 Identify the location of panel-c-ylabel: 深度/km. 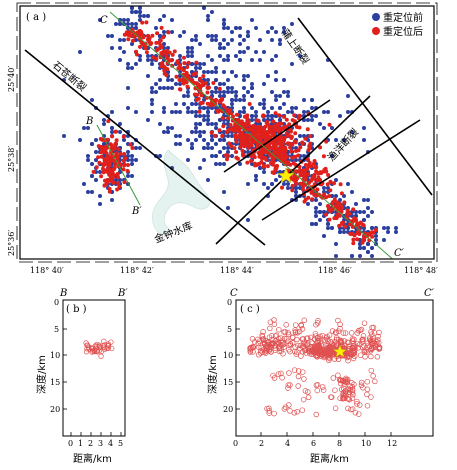
(212, 374).